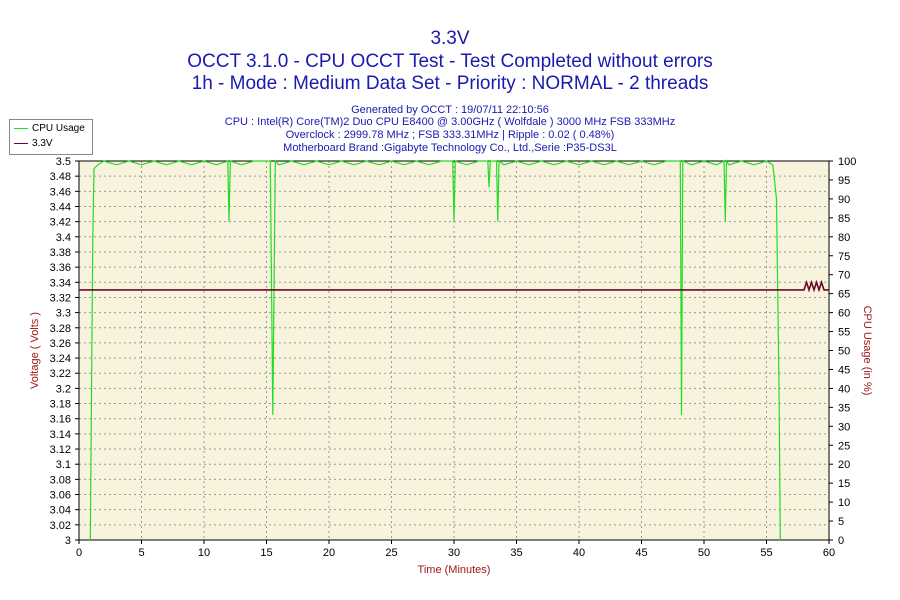 The width and height of the screenshot is (900, 600). What do you see at coordinates (58, 128) in the screenshot?
I see `legend-label-cpu: CPU Usage` at bounding box center [58, 128].